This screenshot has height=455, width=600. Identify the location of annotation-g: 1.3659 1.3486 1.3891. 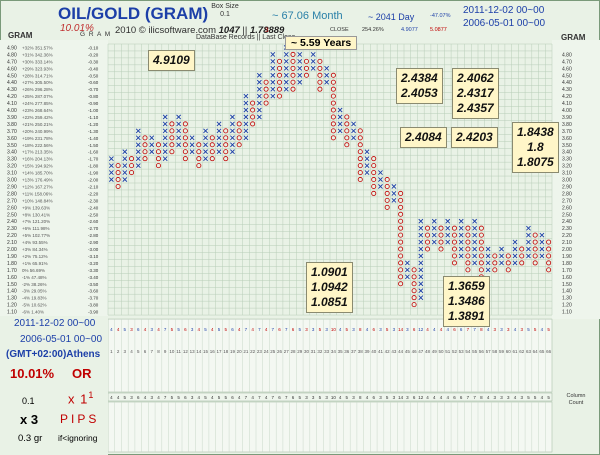
(466, 301).